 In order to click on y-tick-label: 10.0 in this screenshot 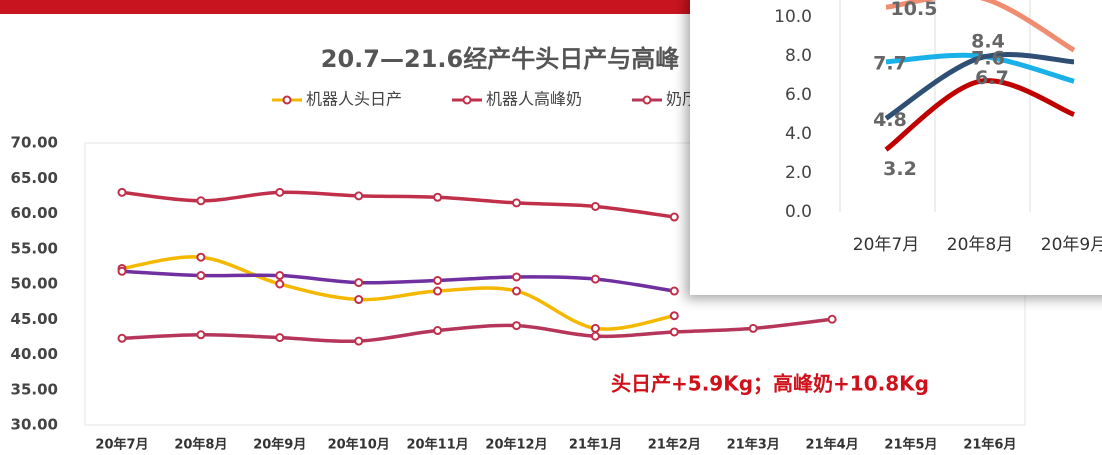, I will do `click(793, 17)`.